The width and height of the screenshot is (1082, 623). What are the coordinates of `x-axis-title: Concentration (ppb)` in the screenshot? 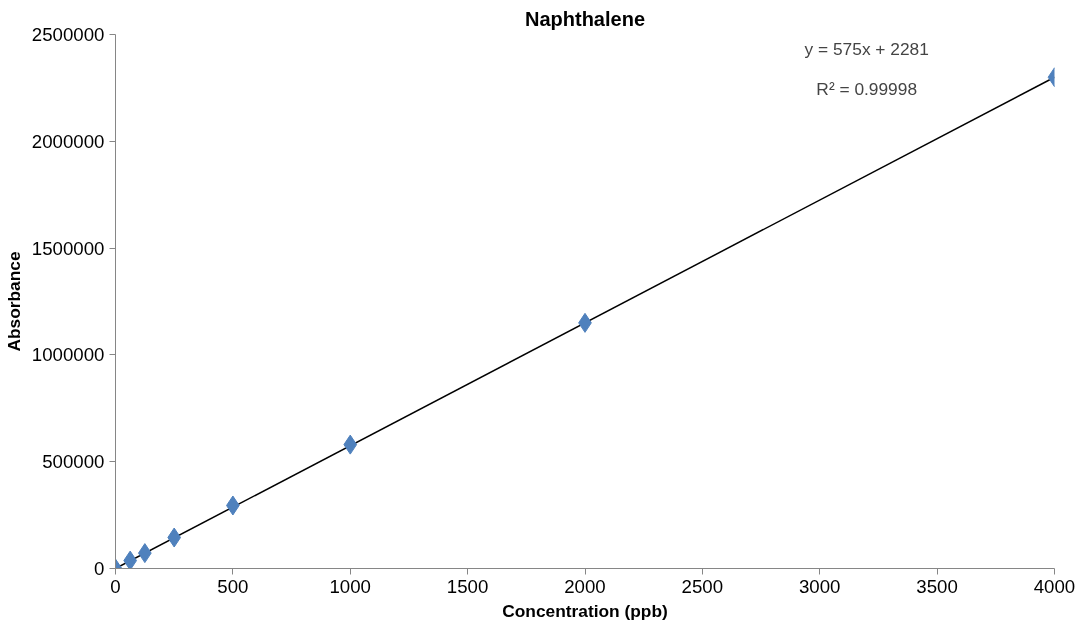 It's located at (585, 610).